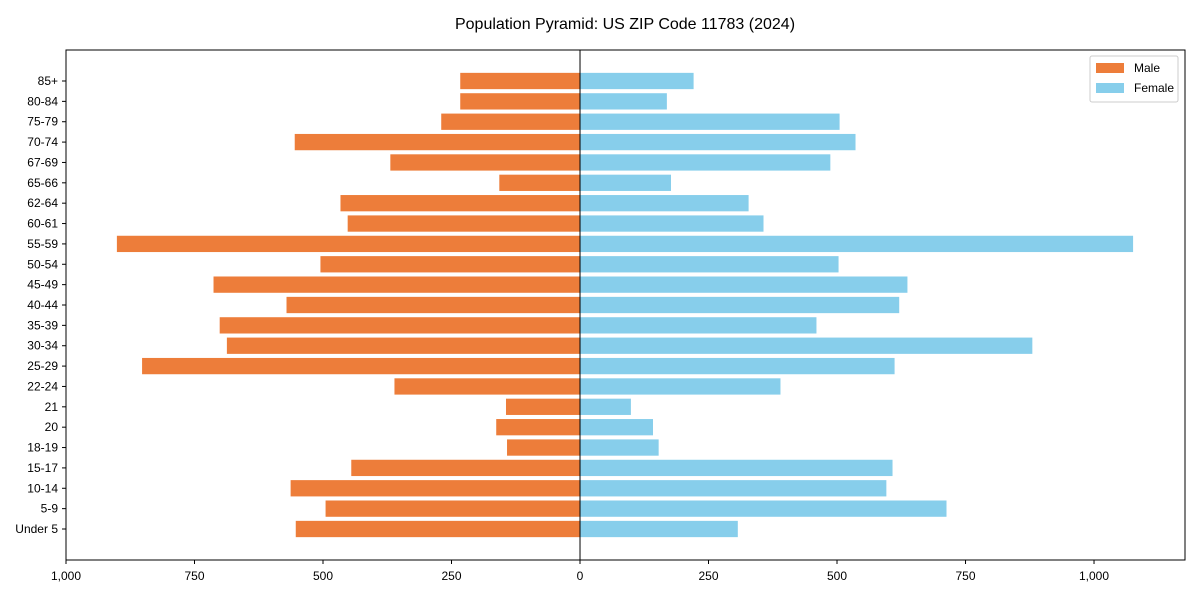  Describe the element at coordinates (1154, 88) in the screenshot. I see `legend-label-female: Female` at that location.